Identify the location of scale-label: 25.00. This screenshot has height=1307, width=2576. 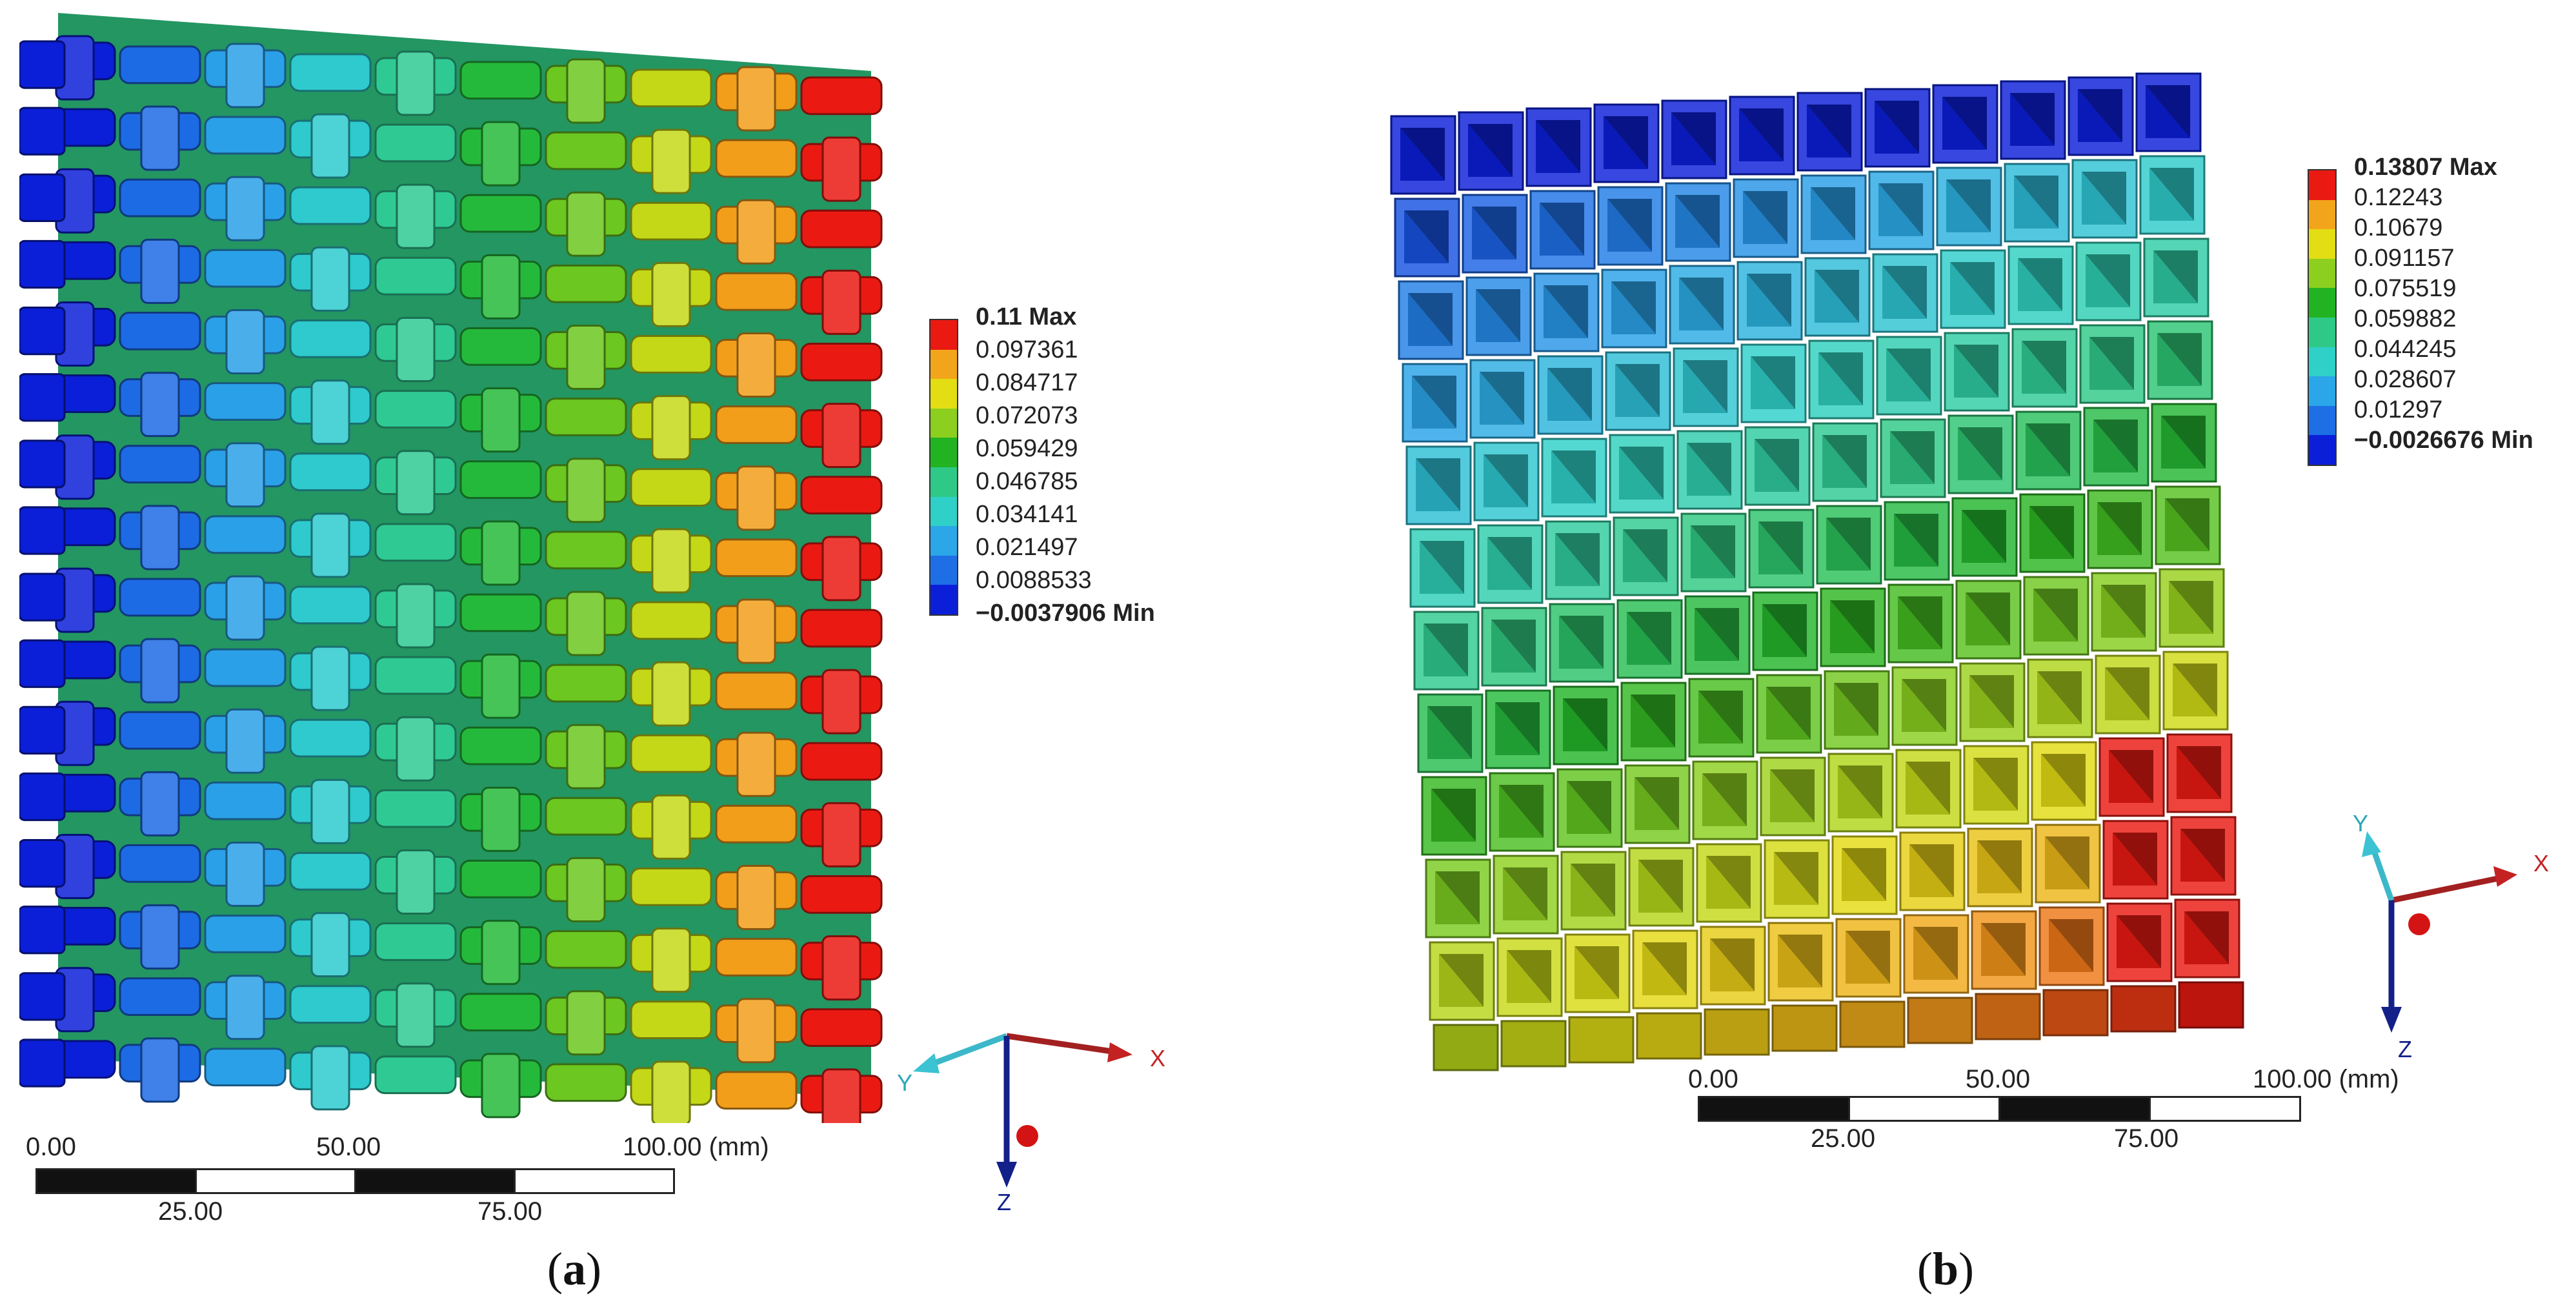
(190, 1211).